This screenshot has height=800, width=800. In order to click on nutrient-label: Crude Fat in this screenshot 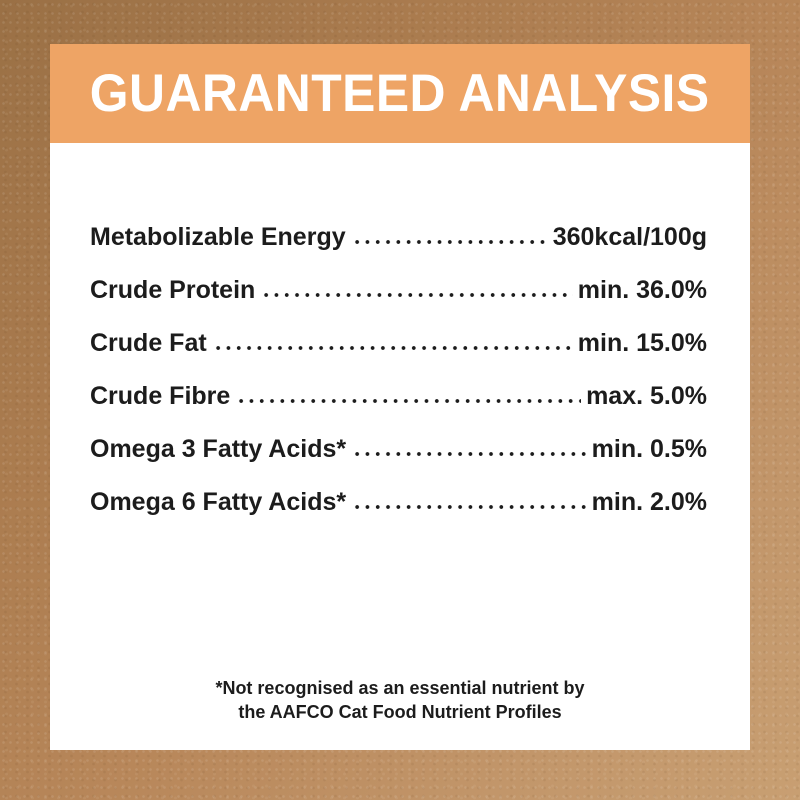, I will do `click(148, 343)`.